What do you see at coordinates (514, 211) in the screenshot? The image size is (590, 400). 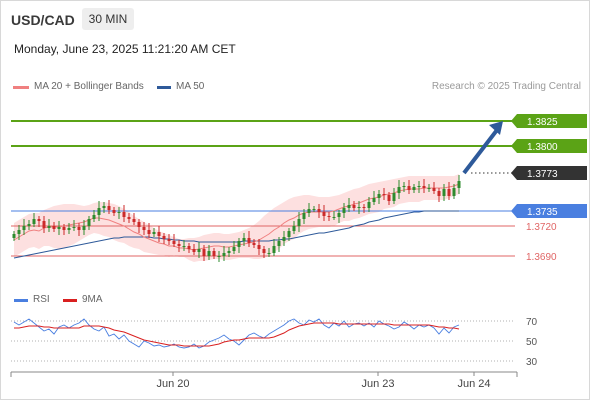 I see `level-label-pointer-1.3735` at bounding box center [514, 211].